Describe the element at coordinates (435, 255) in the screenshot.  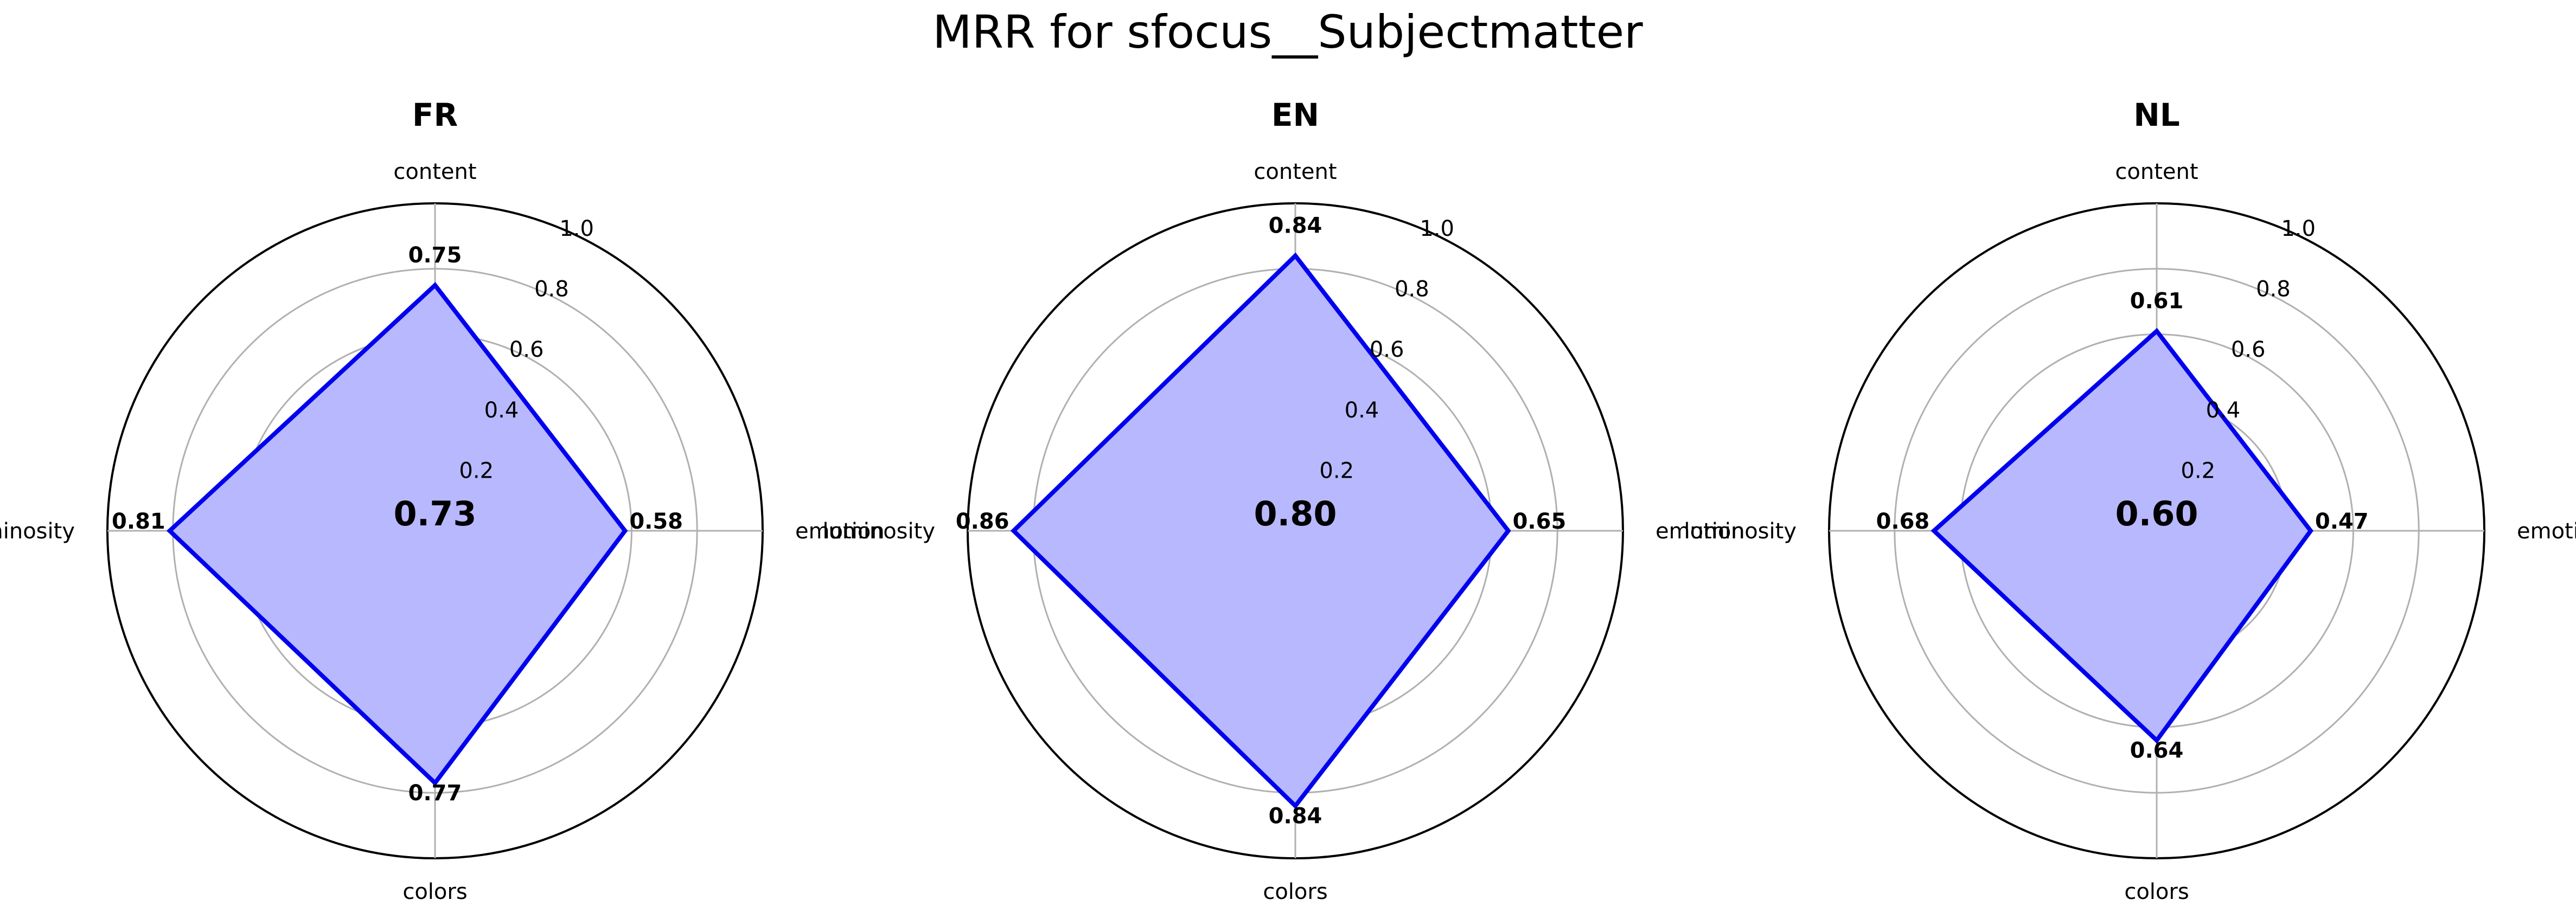
I see `value-label: 0.75` at that location.